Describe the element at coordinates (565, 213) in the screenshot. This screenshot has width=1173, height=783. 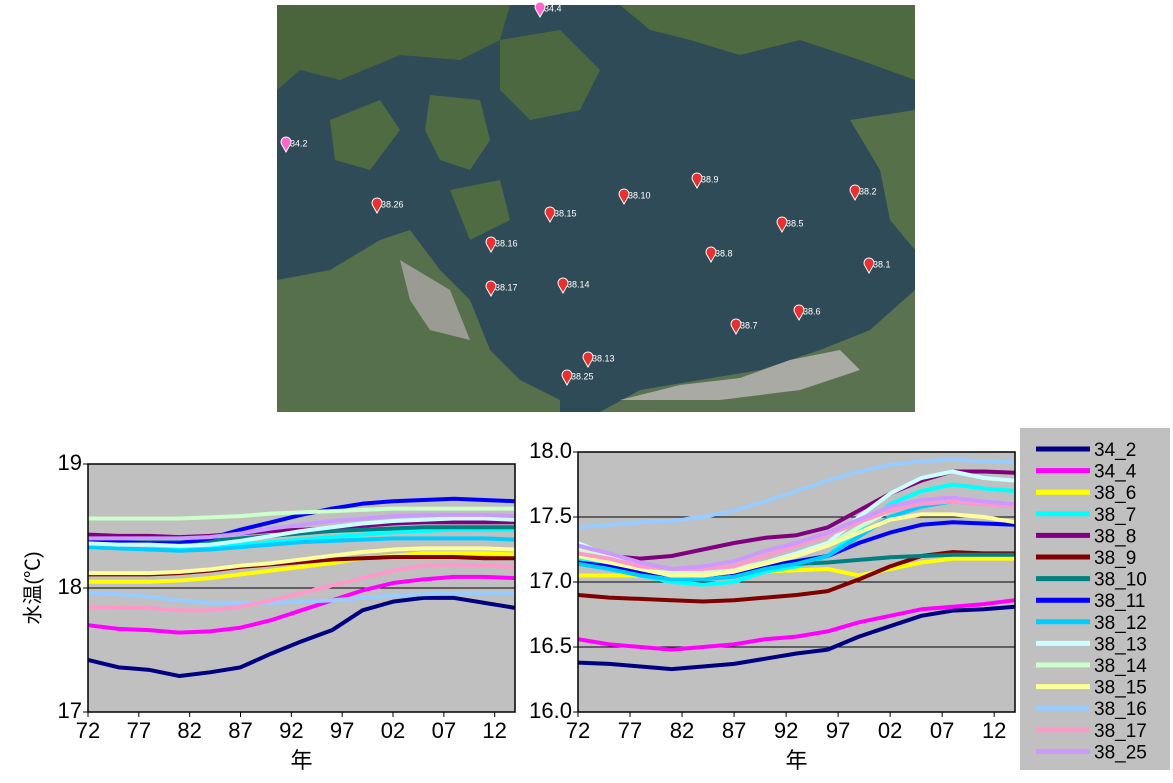
I see `marker-label: 38.15` at that location.